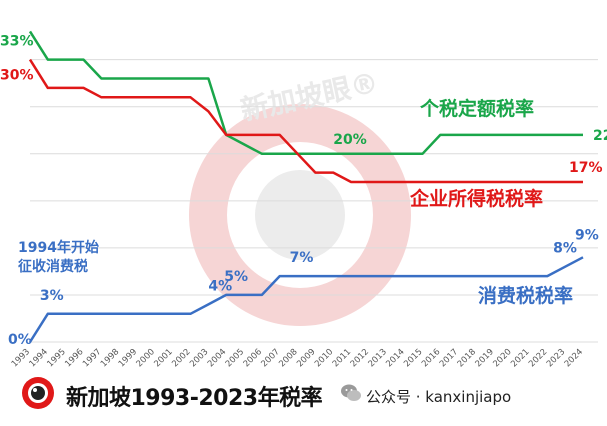  Describe the element at coordinates (586, 168) in the screenshot. I see `data-label: 17%` at that location.